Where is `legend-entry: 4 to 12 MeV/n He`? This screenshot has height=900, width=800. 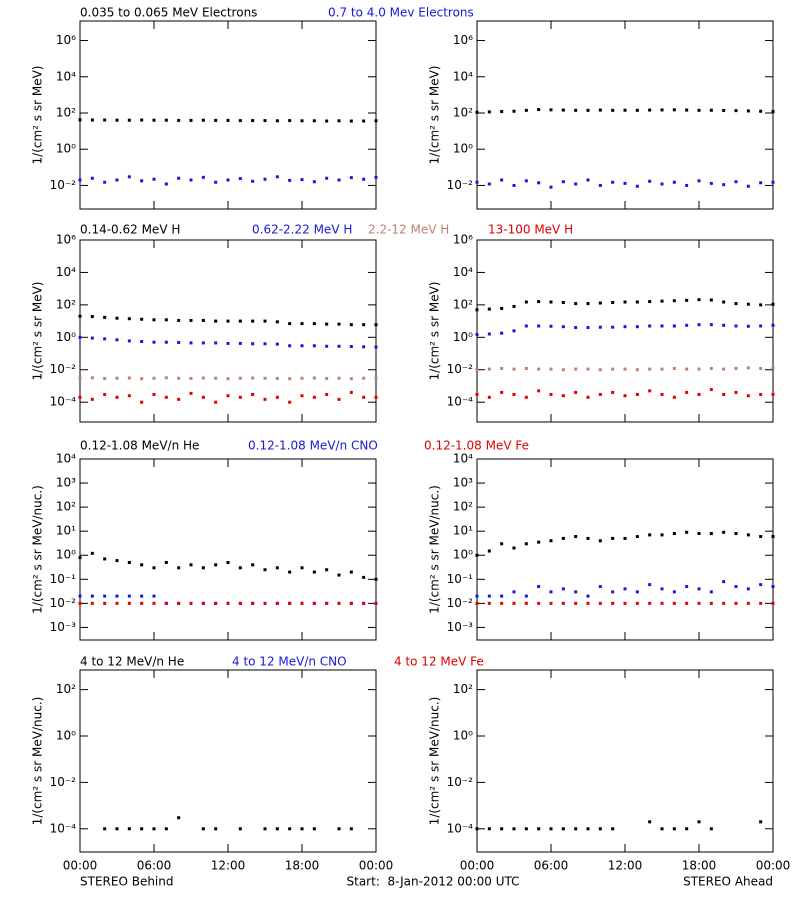 legend-entry: 4 to 12 MeV/n He is located at coordinates (132, 662).